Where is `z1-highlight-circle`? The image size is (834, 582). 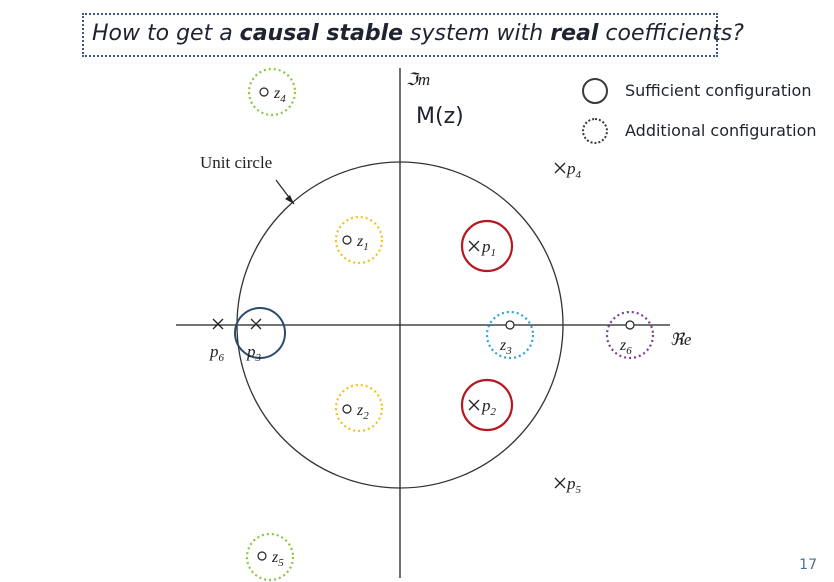
z1-highlight-circle is located at coordinates (359, 240).